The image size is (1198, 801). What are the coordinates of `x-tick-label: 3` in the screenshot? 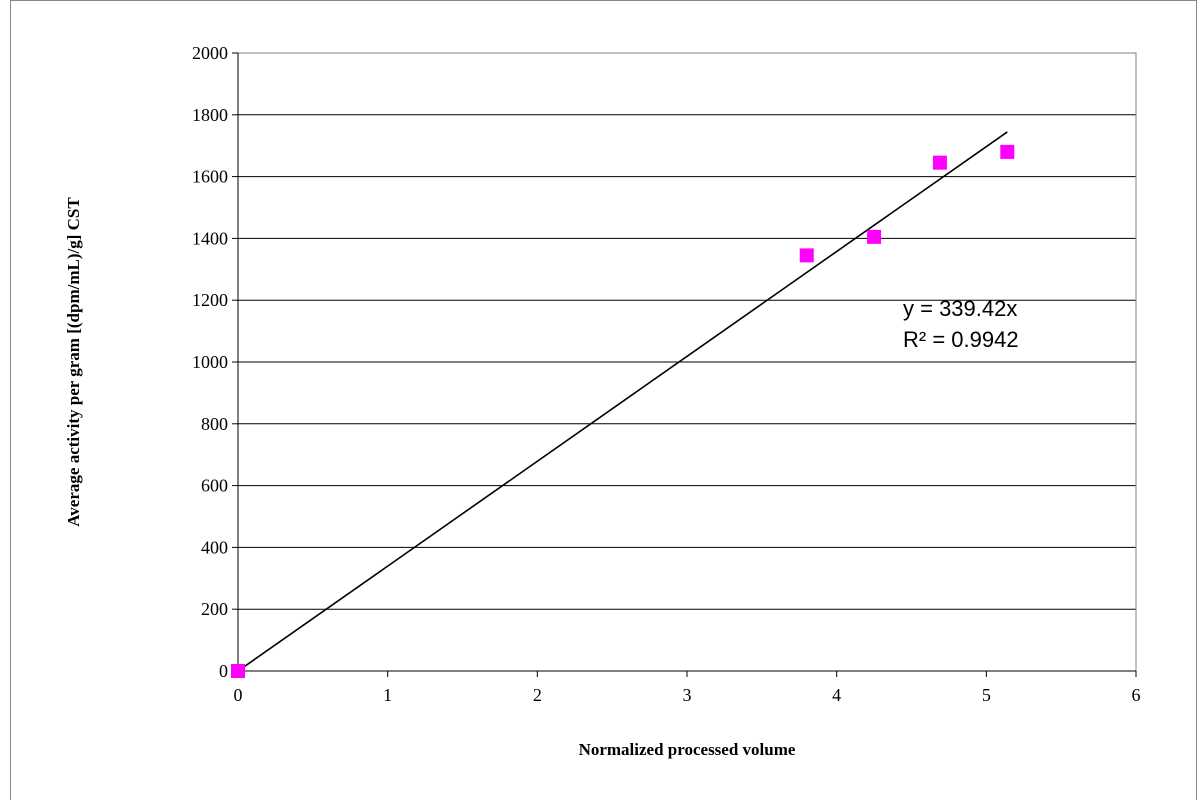 It's located at (687, 695).